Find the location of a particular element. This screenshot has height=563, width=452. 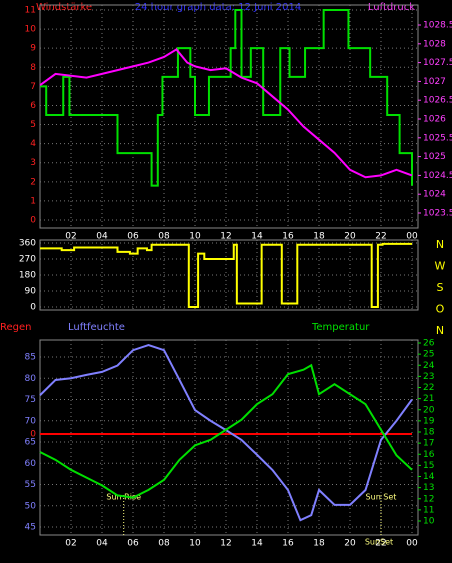

y-tick-label: 8 is located at coordinates (33, 68).